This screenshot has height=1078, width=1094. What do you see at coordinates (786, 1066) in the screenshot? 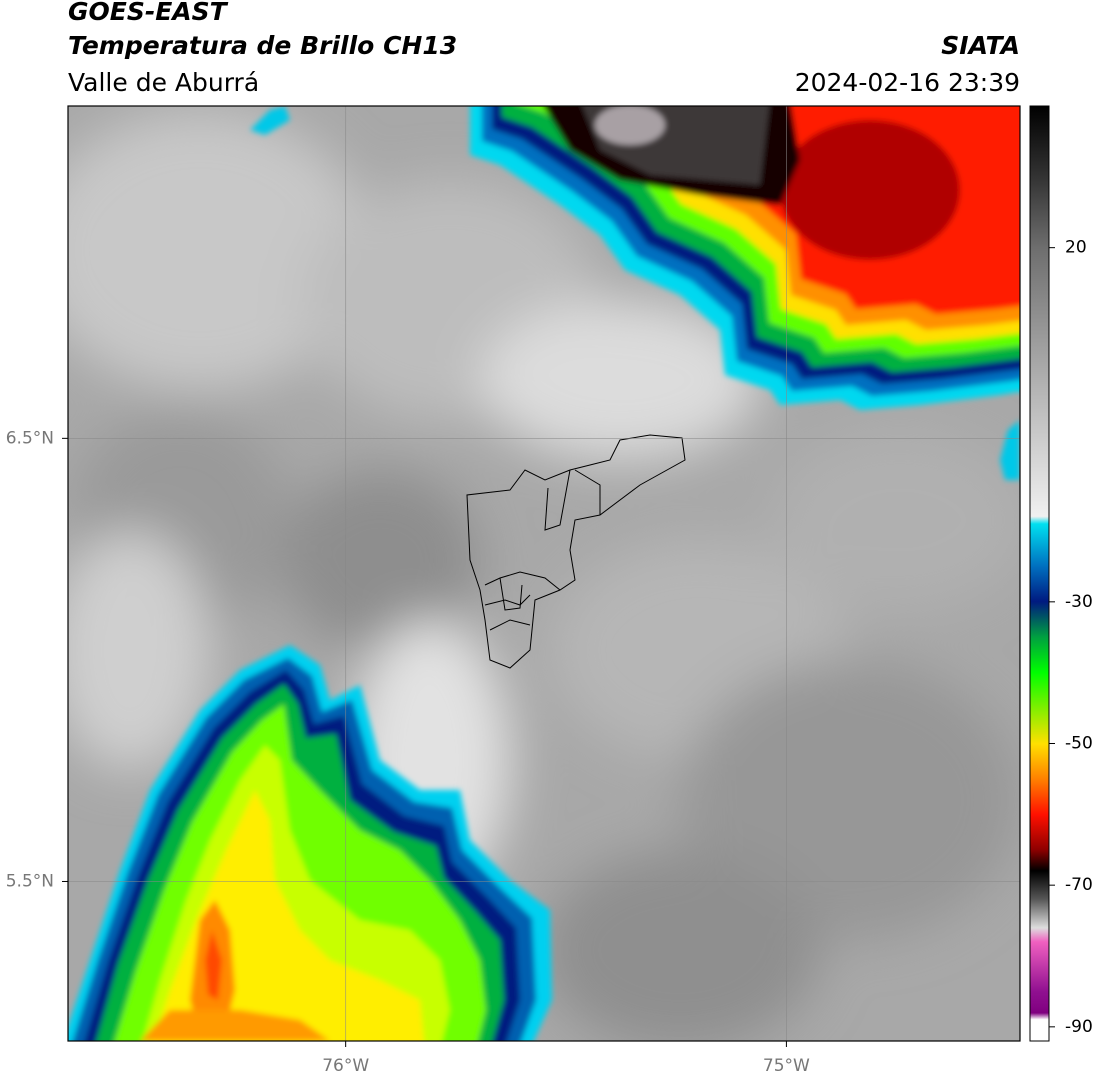
I see `x-tick-label: 75°W` at bounding box center [786, 1066].